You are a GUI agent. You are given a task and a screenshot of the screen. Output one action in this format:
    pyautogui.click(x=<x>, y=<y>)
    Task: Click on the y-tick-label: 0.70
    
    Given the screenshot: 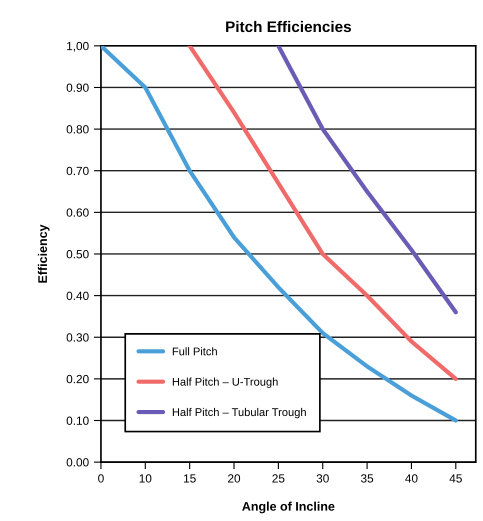 What is the action you would take?
    pyautogui.click(x=77, y=171)
    